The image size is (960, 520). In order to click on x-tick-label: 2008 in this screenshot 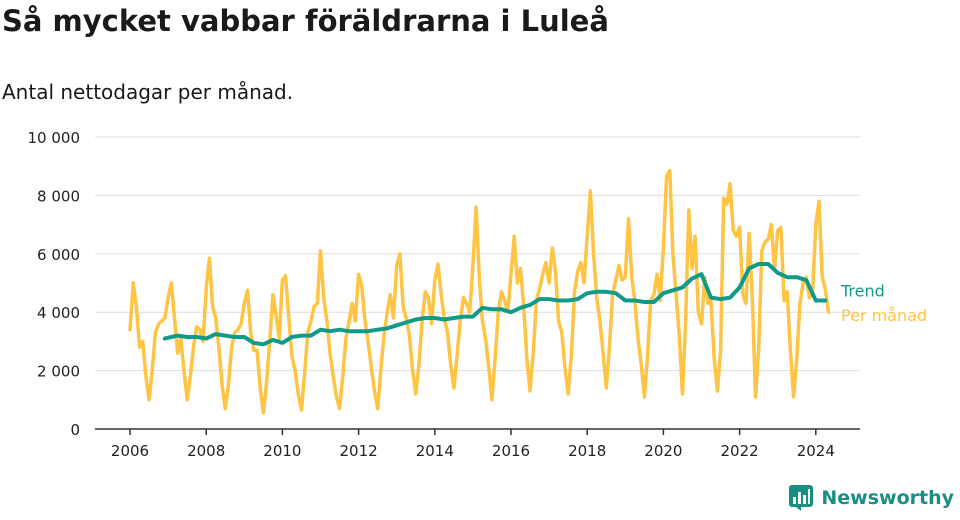, I will do `click(206, 451)`.